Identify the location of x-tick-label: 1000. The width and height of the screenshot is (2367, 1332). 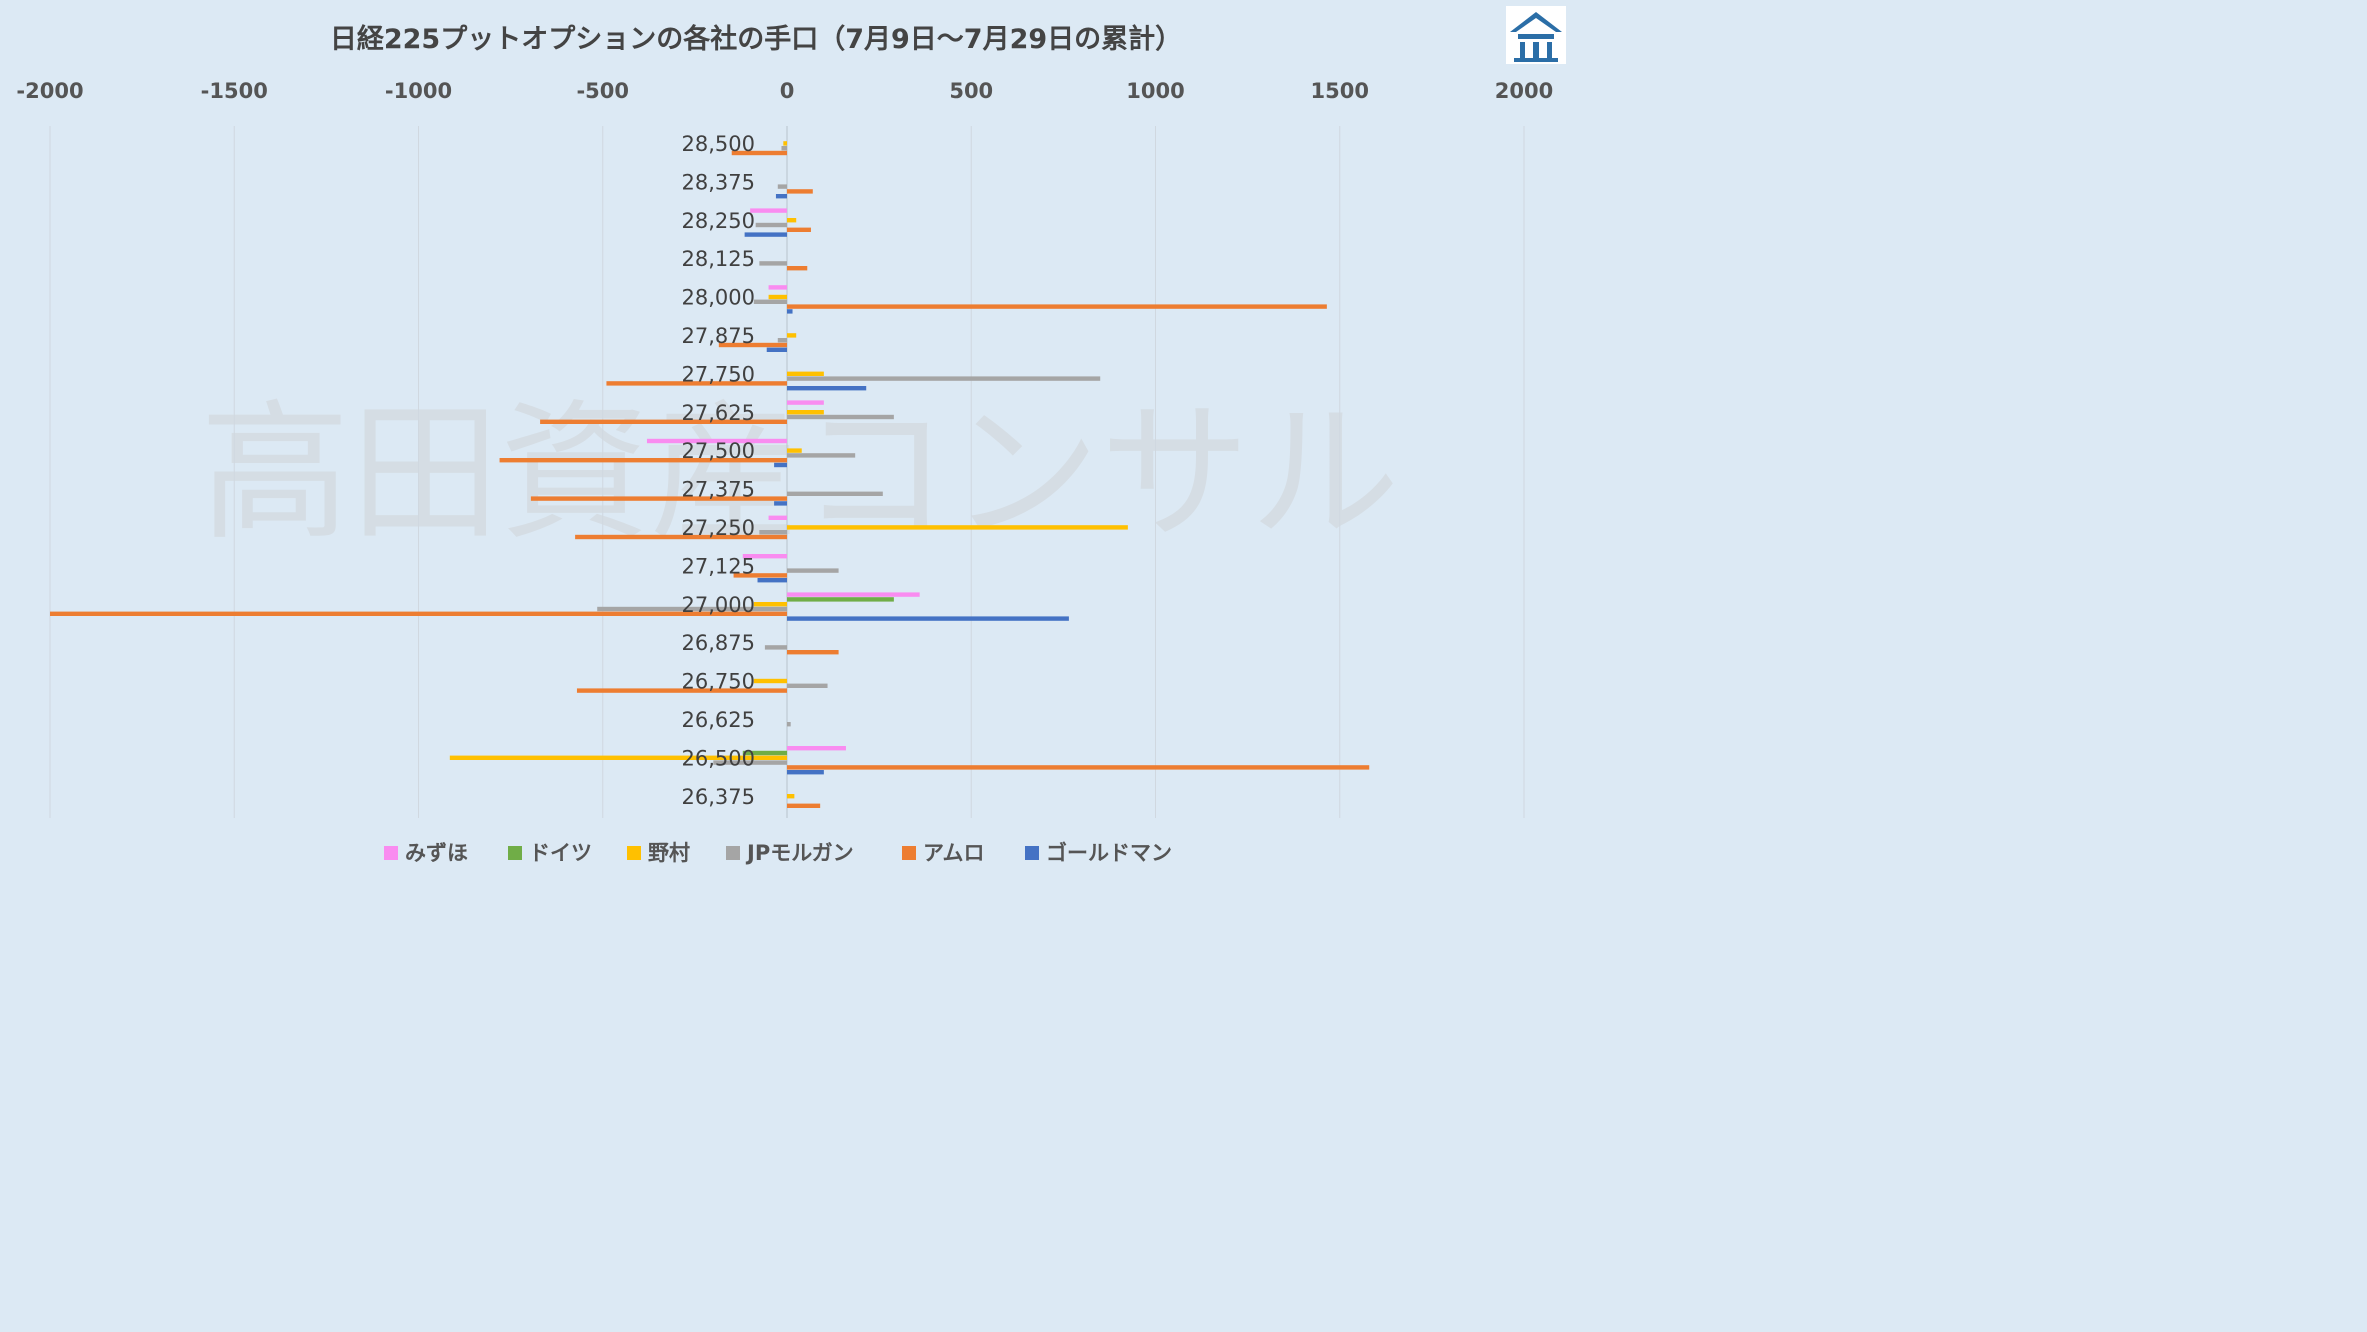
(1155, 91).